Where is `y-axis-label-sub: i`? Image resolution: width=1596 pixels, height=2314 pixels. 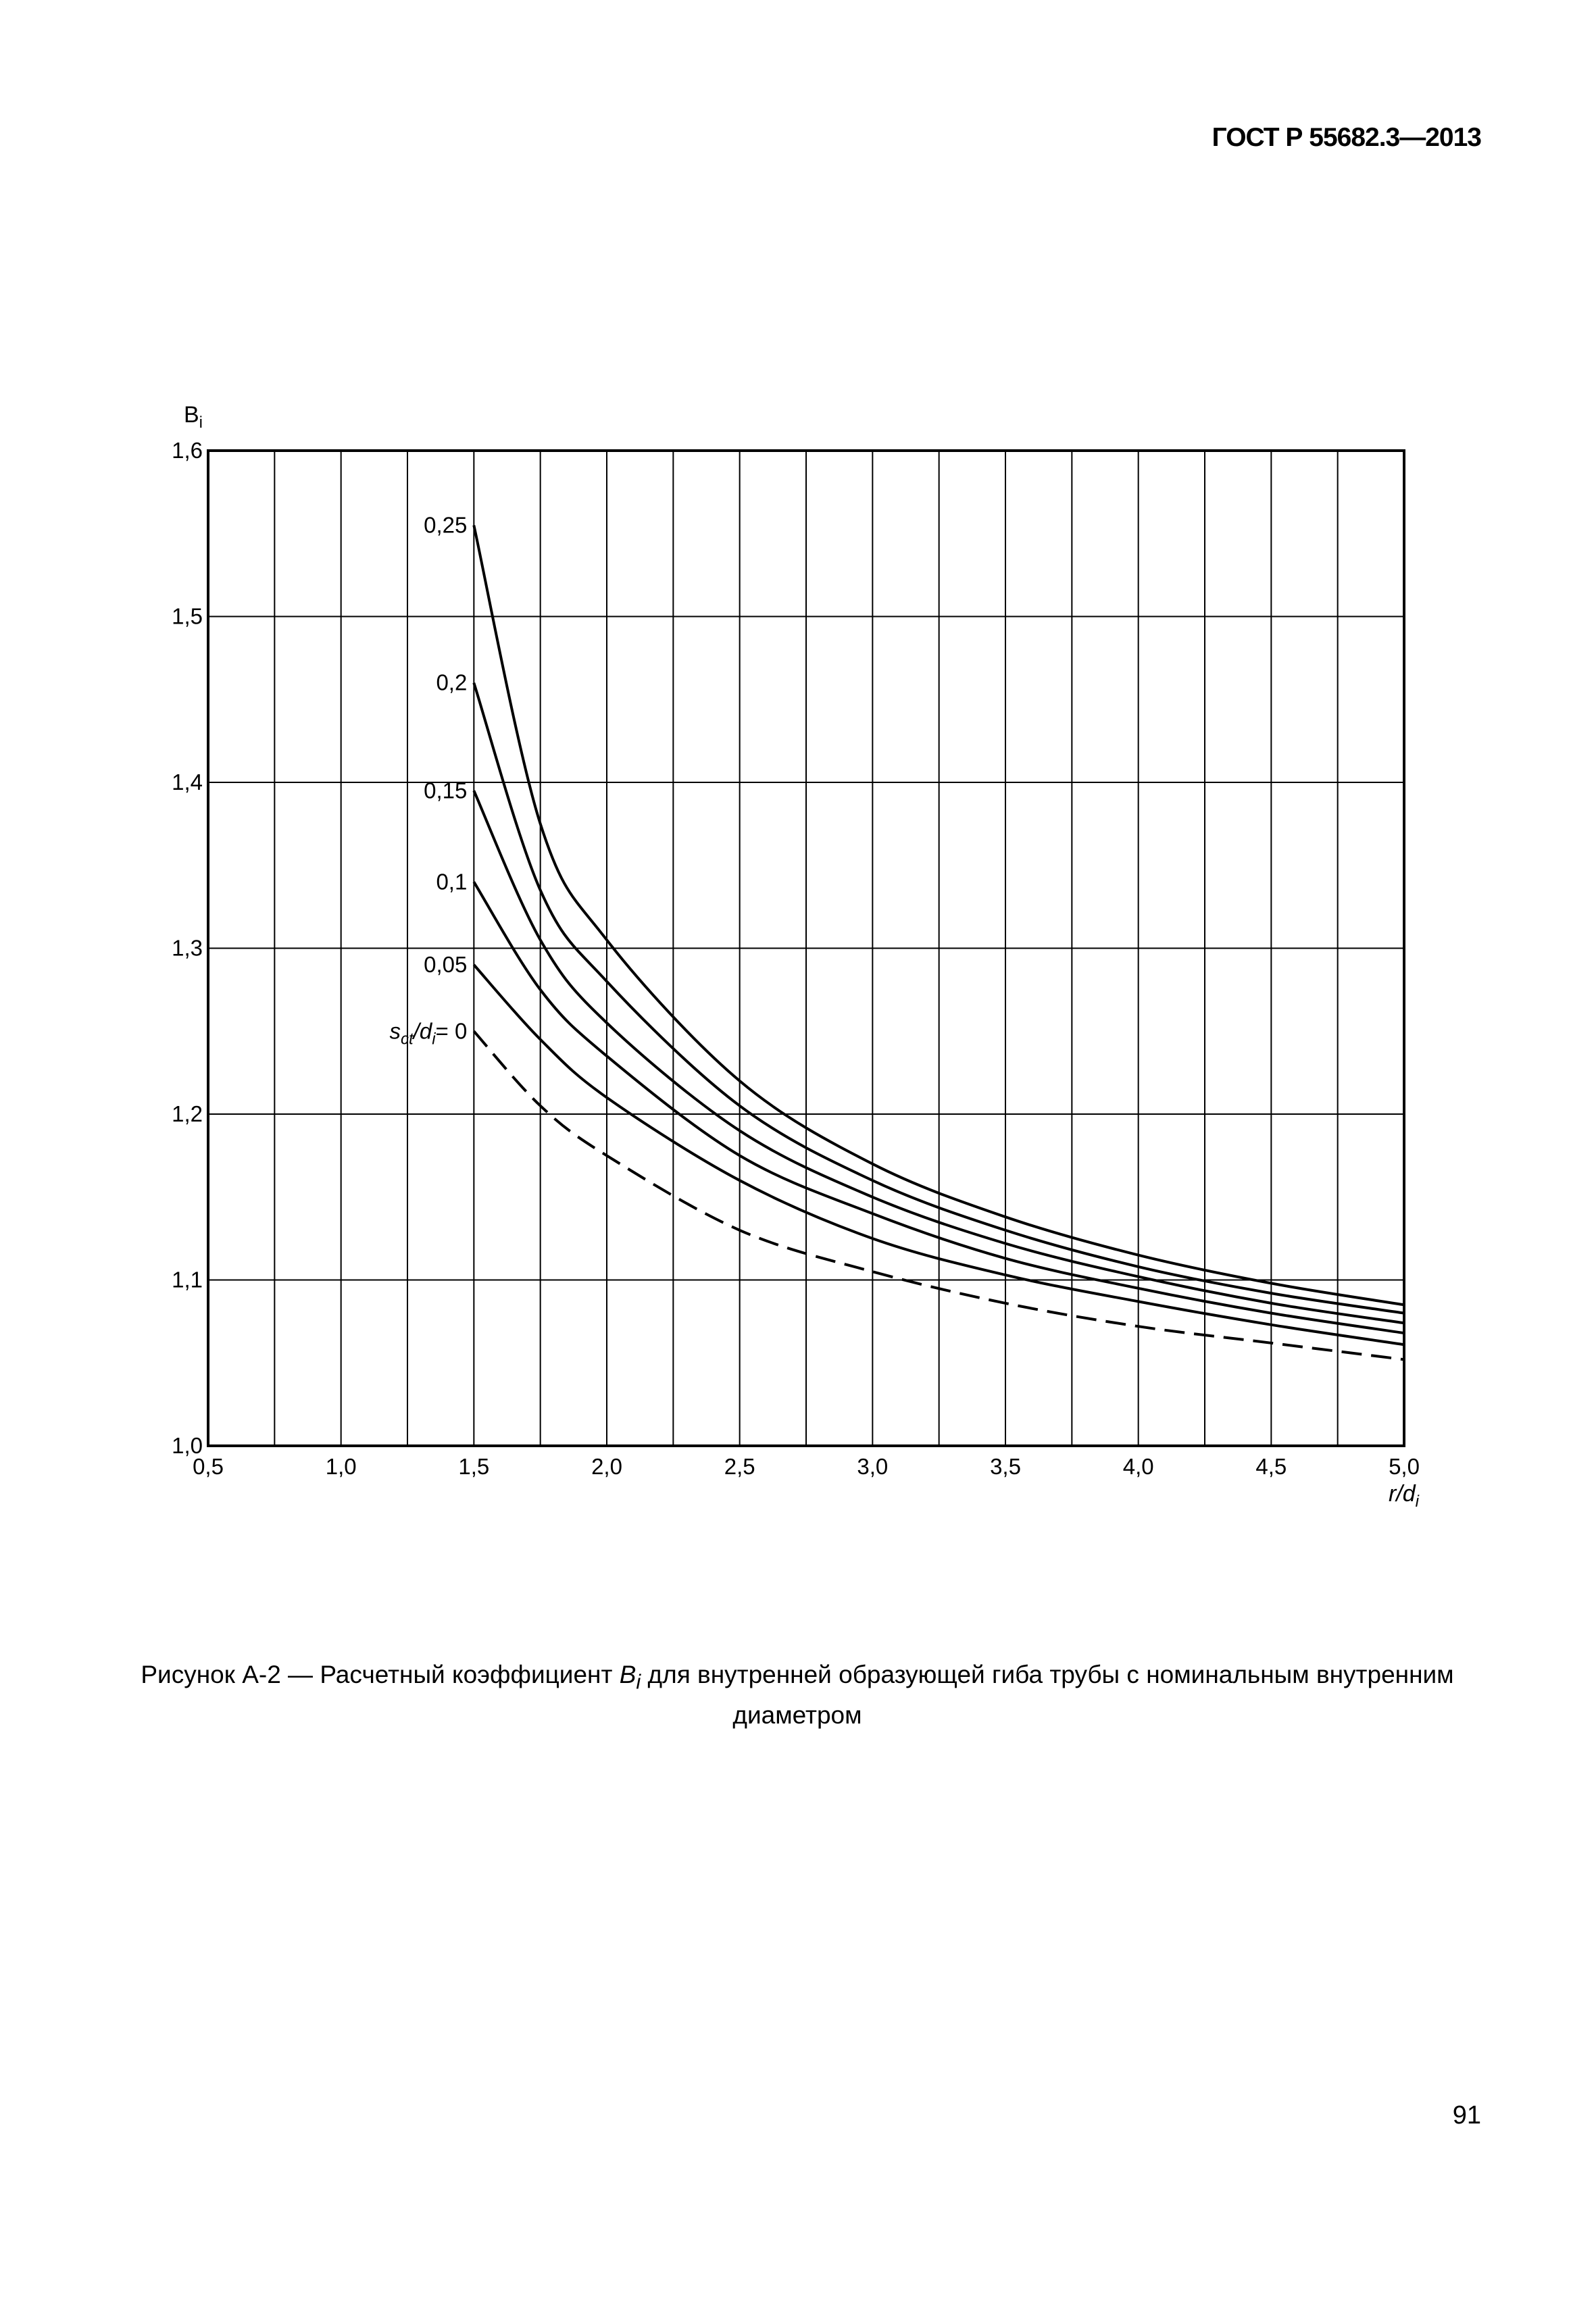
y-axis-label-sub: i is located at coordinates (201, 423).